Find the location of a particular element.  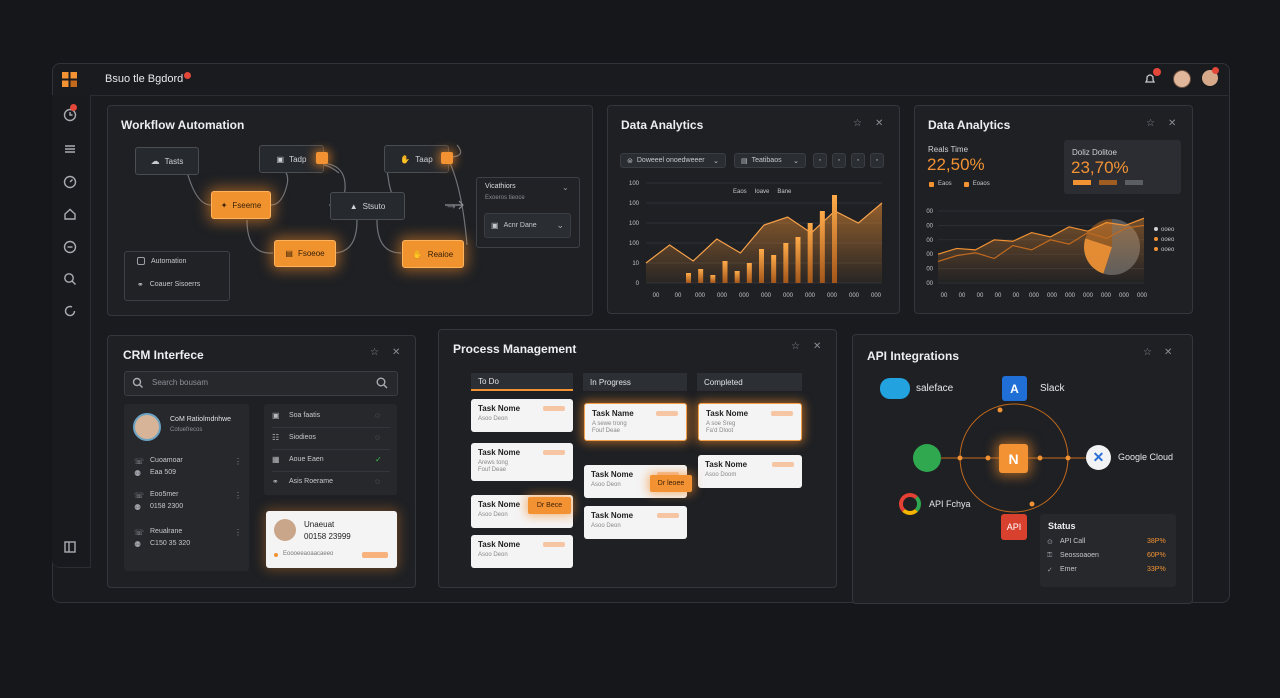

filter-dropdown-1: ⊜ Doweeel onoedweeer ⌄ is located at coordinates (673, 160).